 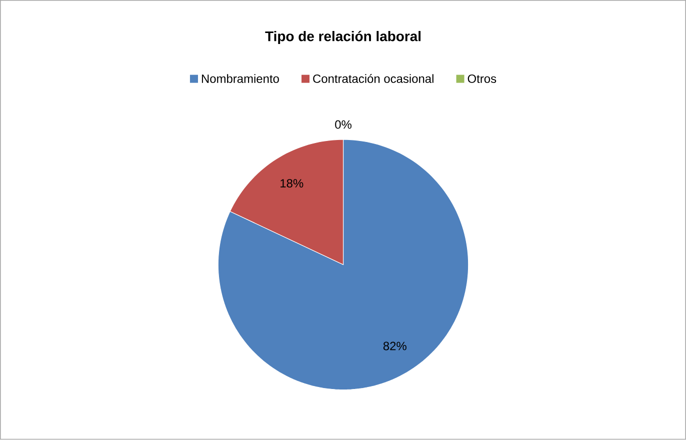 I want to click on data-label: 18%, so click(x=292, y=183).